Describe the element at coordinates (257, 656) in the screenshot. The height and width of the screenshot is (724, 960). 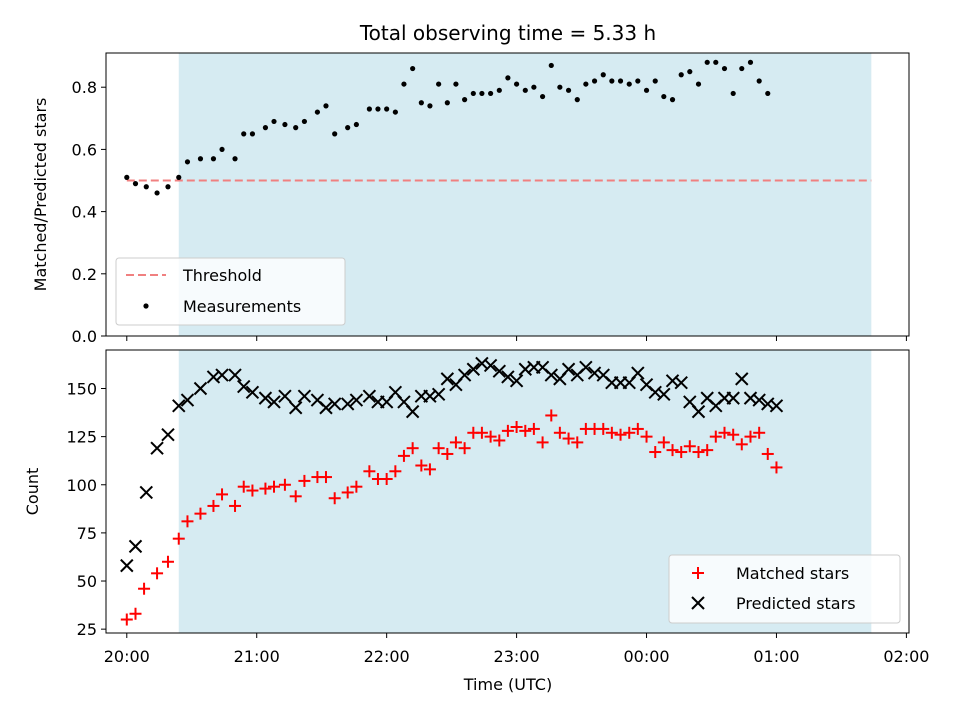
I see `x-tick-label: 21:00` at that location.